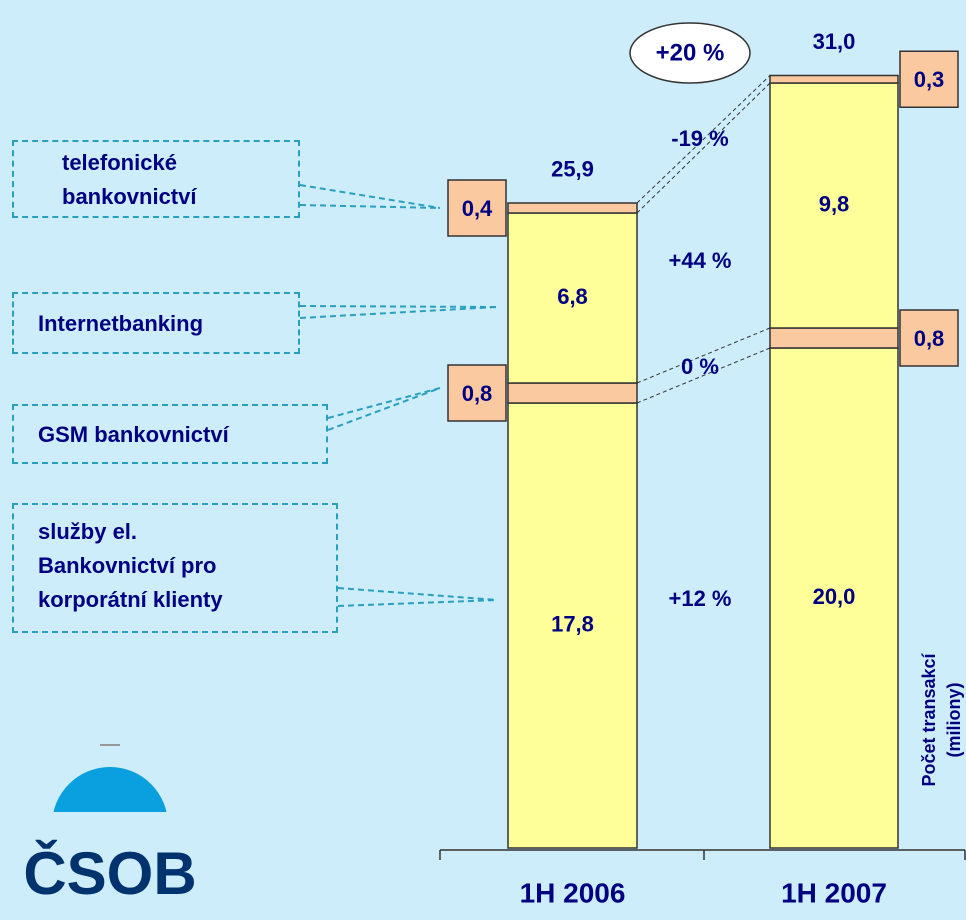 The height and width of the screenshot is (920, 966). What do you see at coordinates (702, 855) in the screenshot?
I see `x-axis-ticks` at bounding box center [702, 855].